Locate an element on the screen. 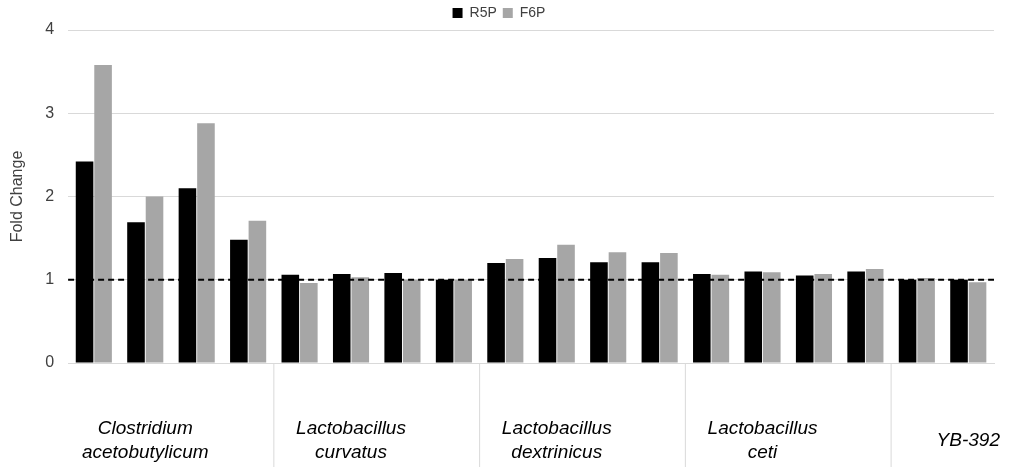 This screenshot has width=1012, height=467. y-tick-label: 0 is located at coordinates (50, 362).